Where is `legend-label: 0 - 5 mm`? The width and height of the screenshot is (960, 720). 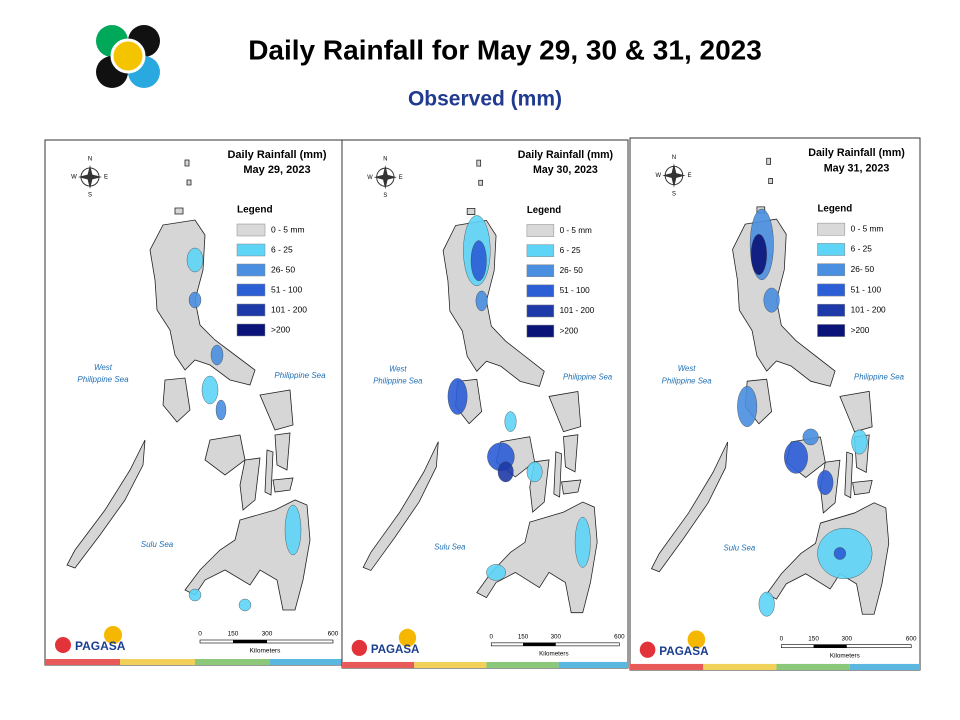
legend-label: 0 - 5 mm is located at coordinates (288, 229).